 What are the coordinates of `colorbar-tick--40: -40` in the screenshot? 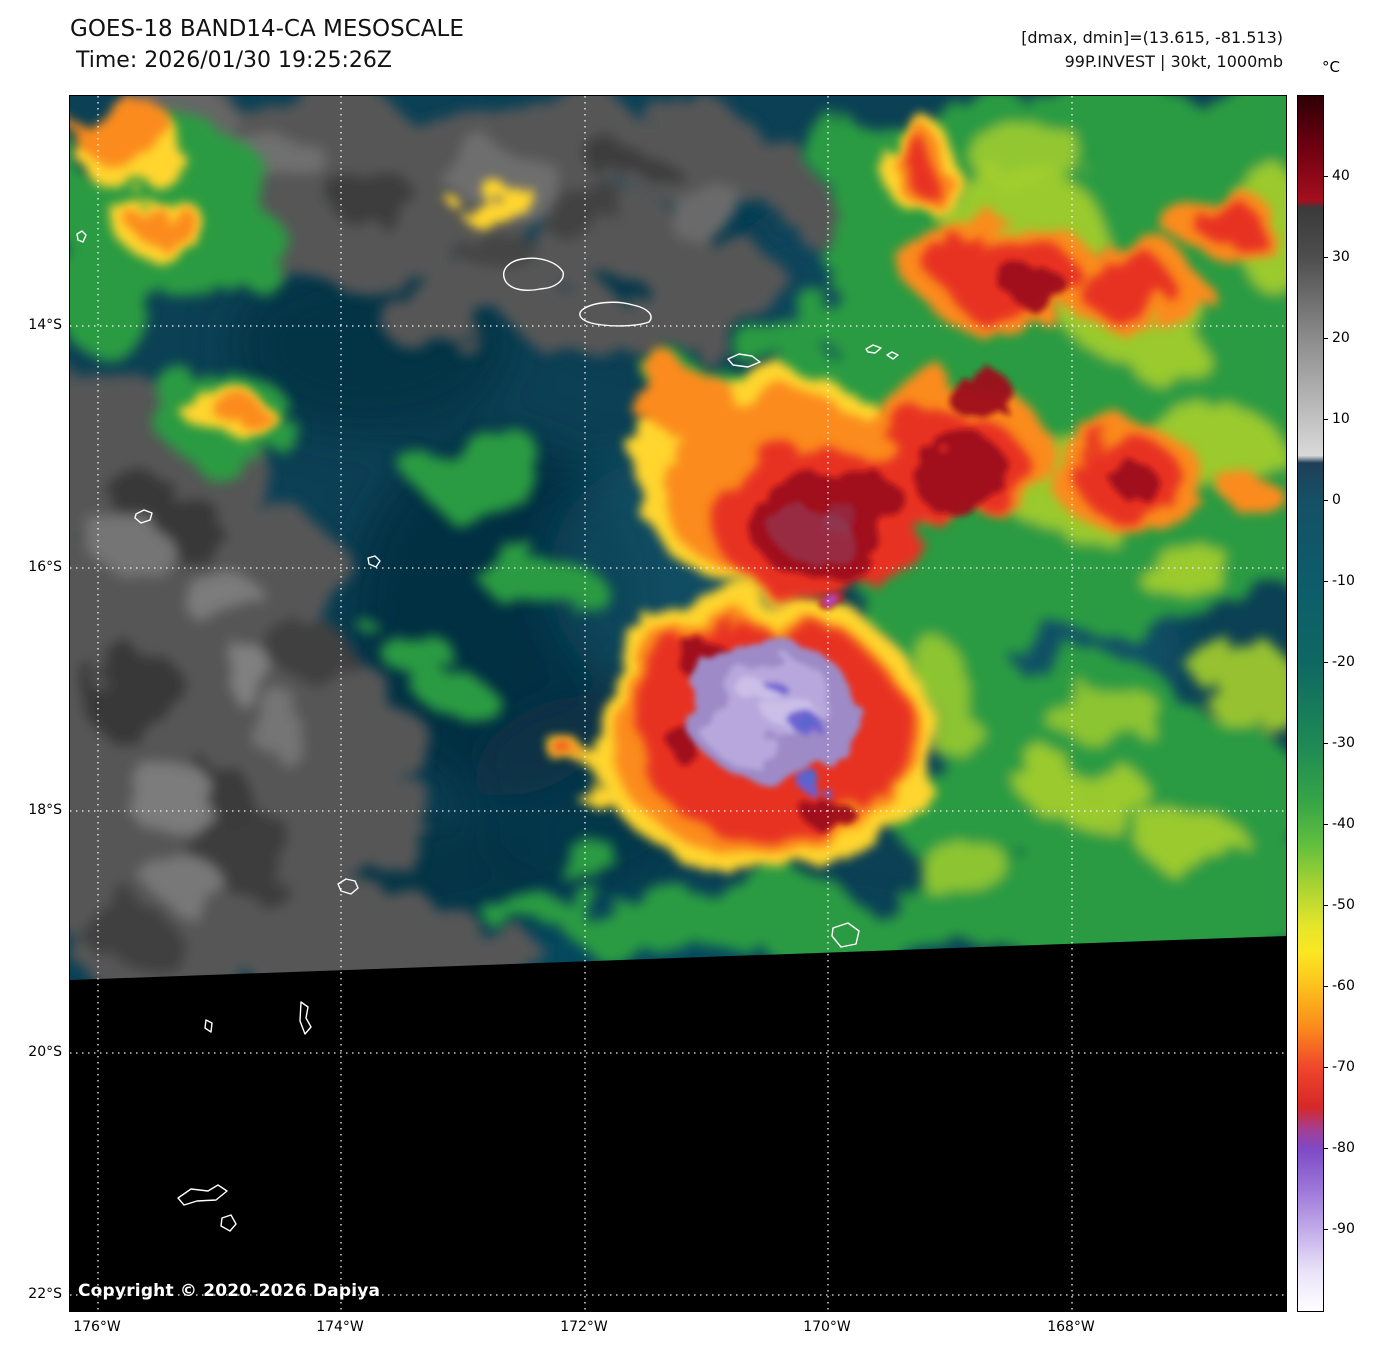 It's located at (1343, 824).